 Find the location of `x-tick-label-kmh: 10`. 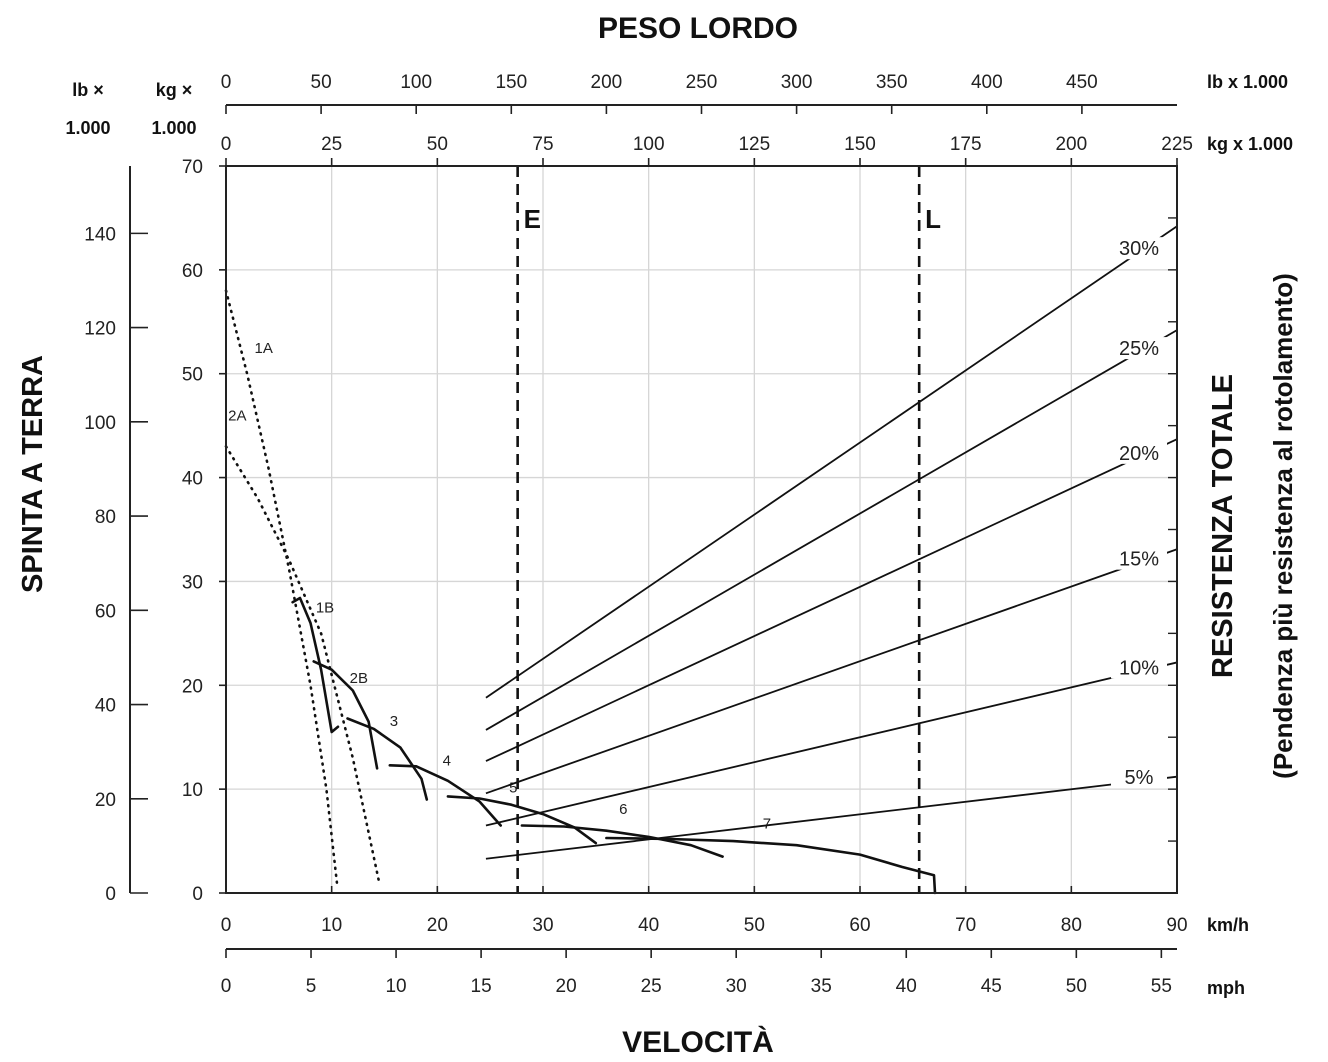

x-tick-label-kmh: 10 is located at coordinates (331, 925).